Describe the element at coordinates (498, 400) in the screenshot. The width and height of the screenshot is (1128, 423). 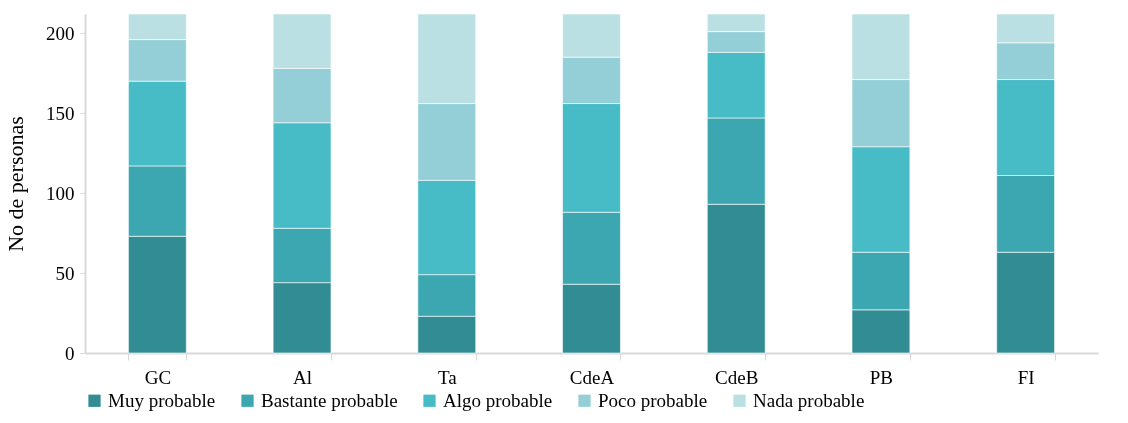
I see `legend-label: Algo probable` at that location.